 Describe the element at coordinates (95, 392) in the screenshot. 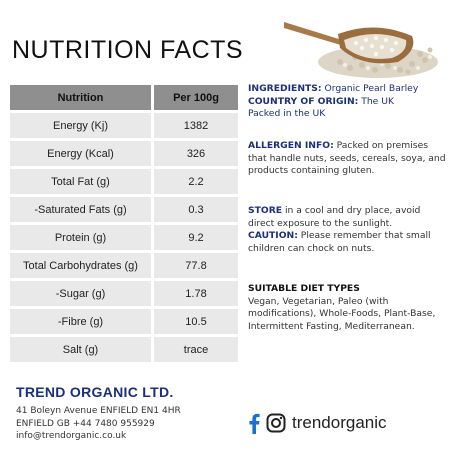

I see `company-name: TREND ORGANIC LTD.` at that location.